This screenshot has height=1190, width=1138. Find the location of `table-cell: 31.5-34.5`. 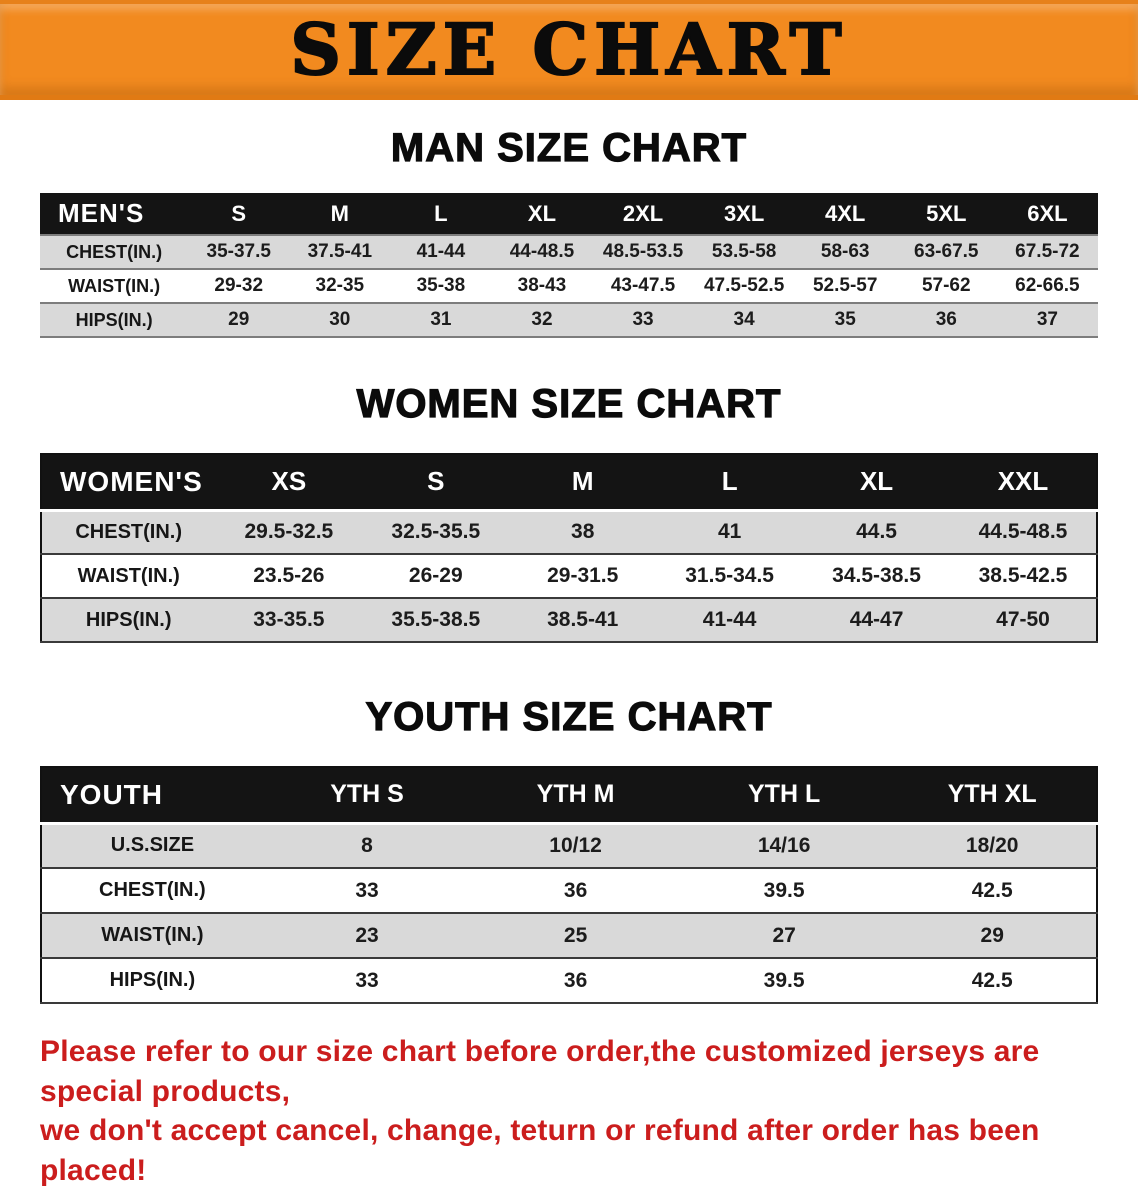

table-cell: 31.5-34.5 is located at coordinates (729, 575).